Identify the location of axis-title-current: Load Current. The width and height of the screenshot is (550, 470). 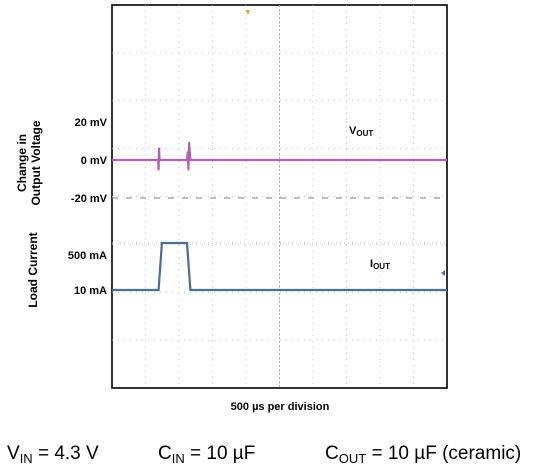
(33, 269).